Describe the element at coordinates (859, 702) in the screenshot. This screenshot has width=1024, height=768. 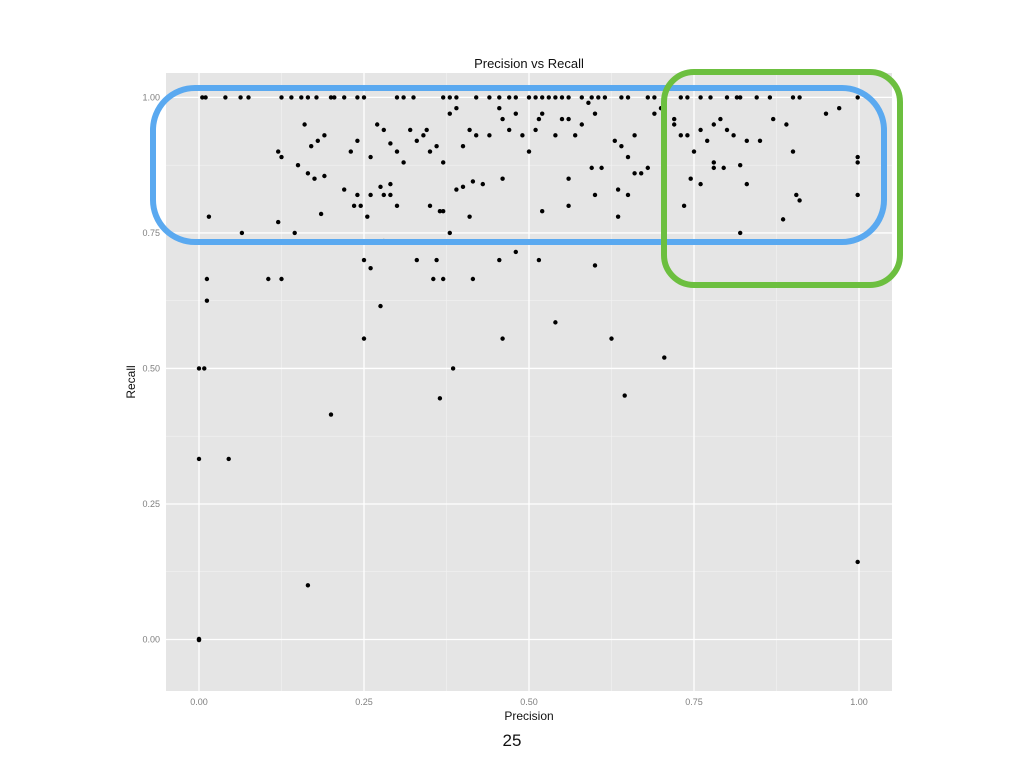
I see `x-tick-label: 1.00` at that location.